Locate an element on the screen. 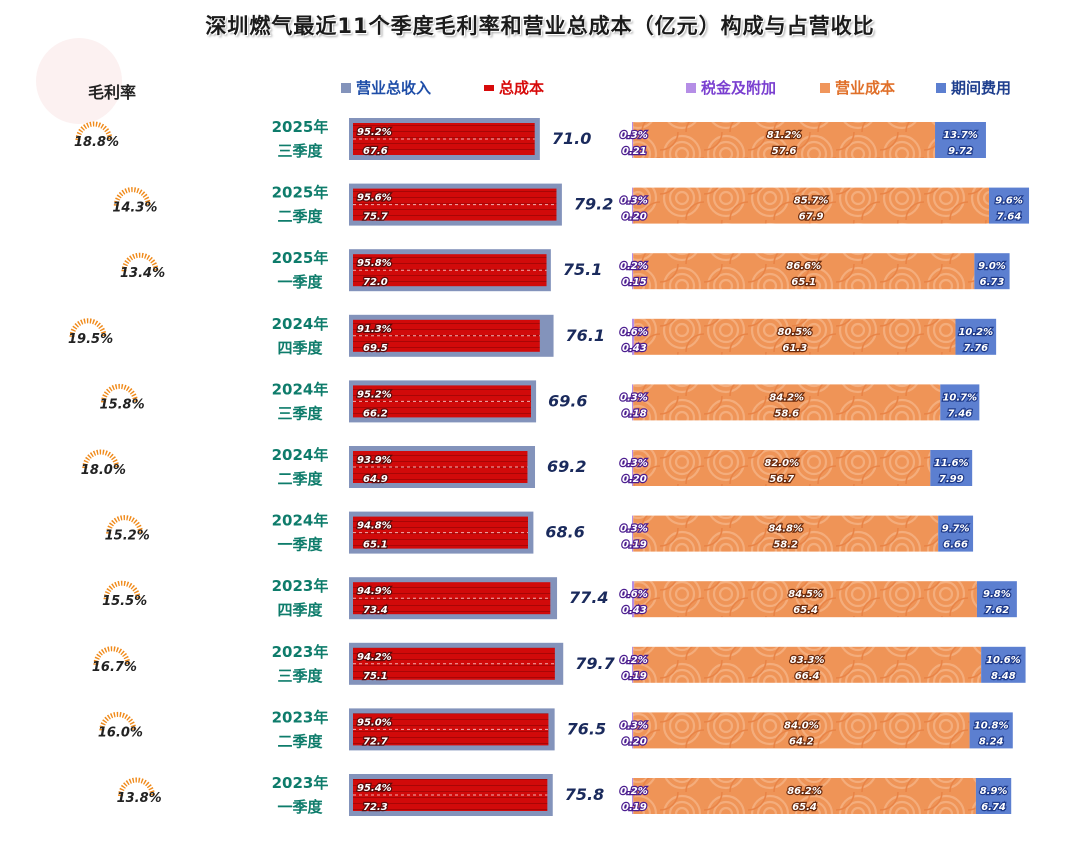  legend-expense-swatch is located at coordinates (941, 87).